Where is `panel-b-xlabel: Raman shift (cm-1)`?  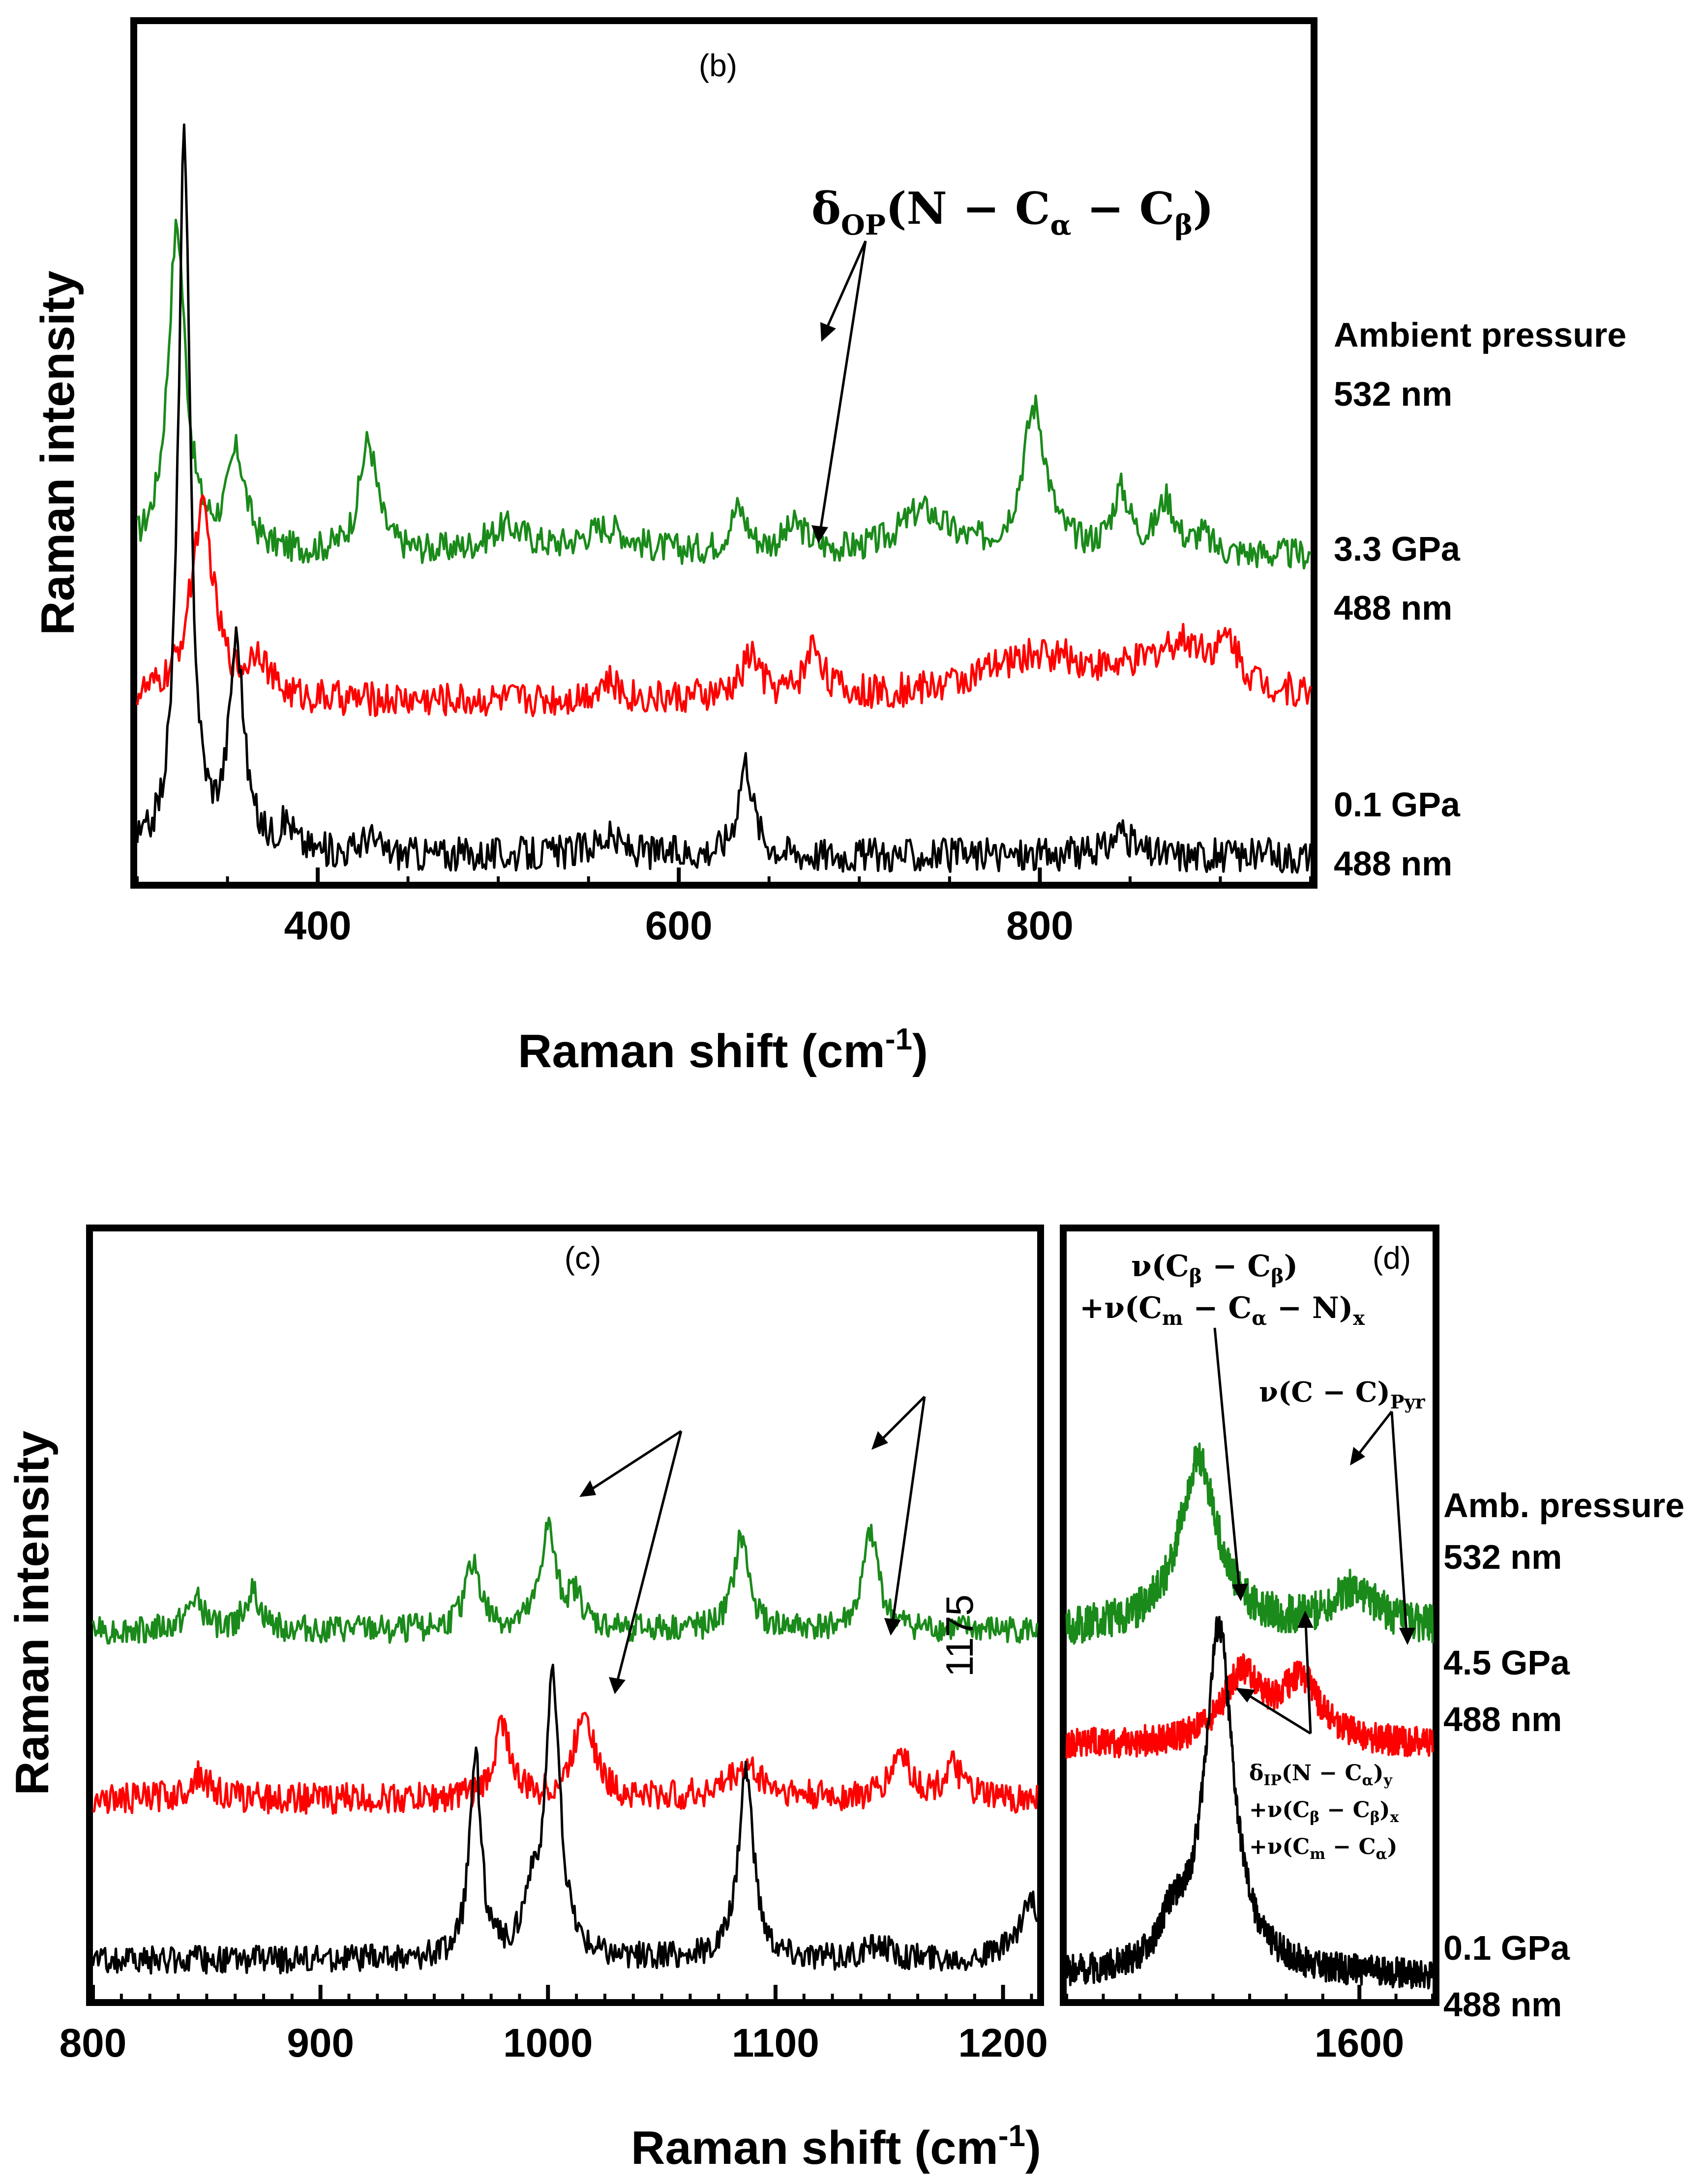
panel-b-xlabel: Raman shift (cm-1) is located at coordinates (723, 1049).